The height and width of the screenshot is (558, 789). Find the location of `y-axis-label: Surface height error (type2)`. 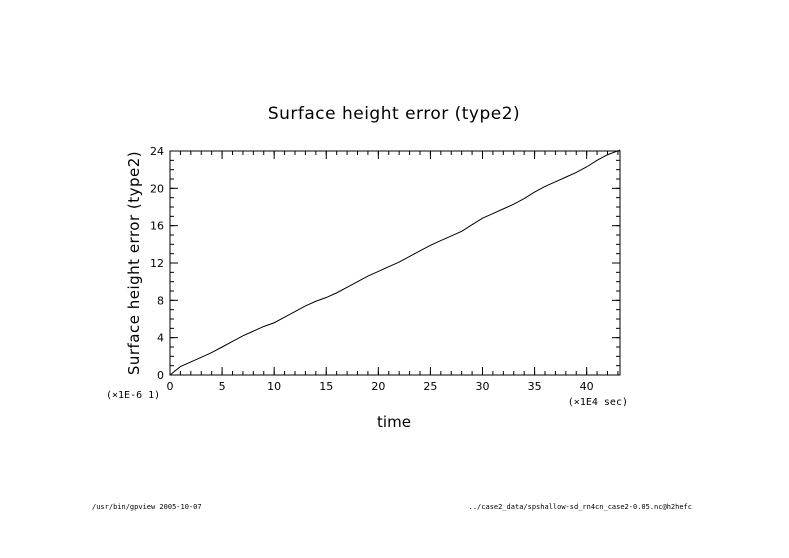

y-axis-label: Surface height error (type2) is located at coordinates (134, 263).